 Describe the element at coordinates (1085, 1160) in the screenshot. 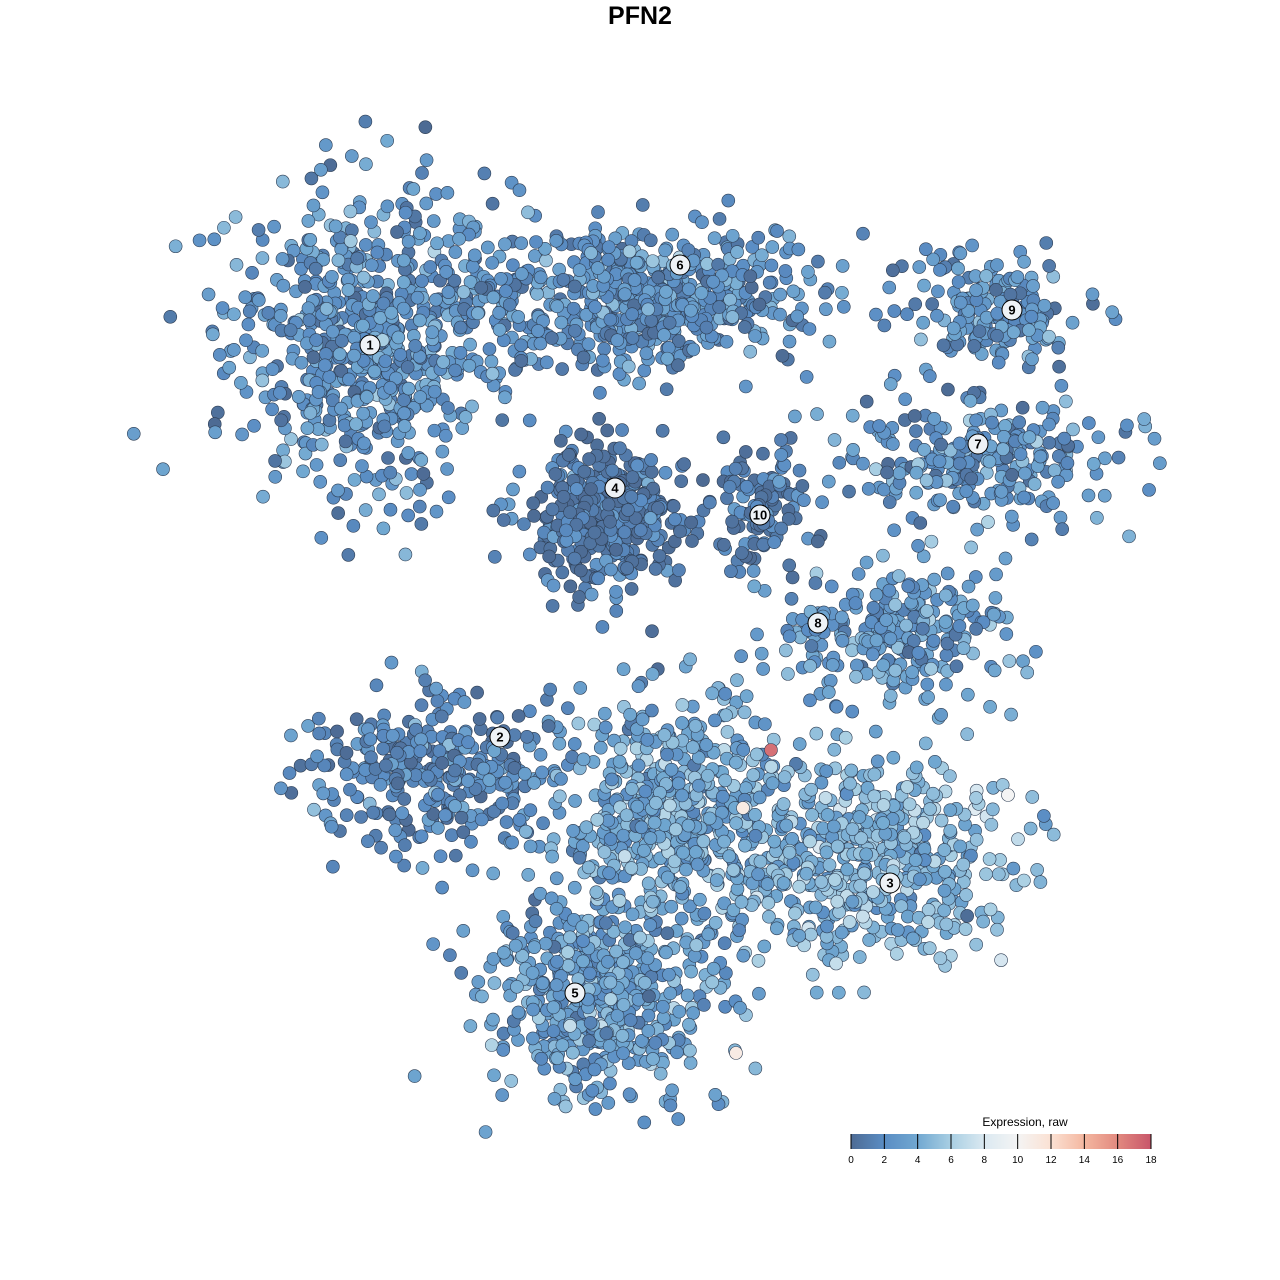

I see `legend-tick-label: 14` at that location.